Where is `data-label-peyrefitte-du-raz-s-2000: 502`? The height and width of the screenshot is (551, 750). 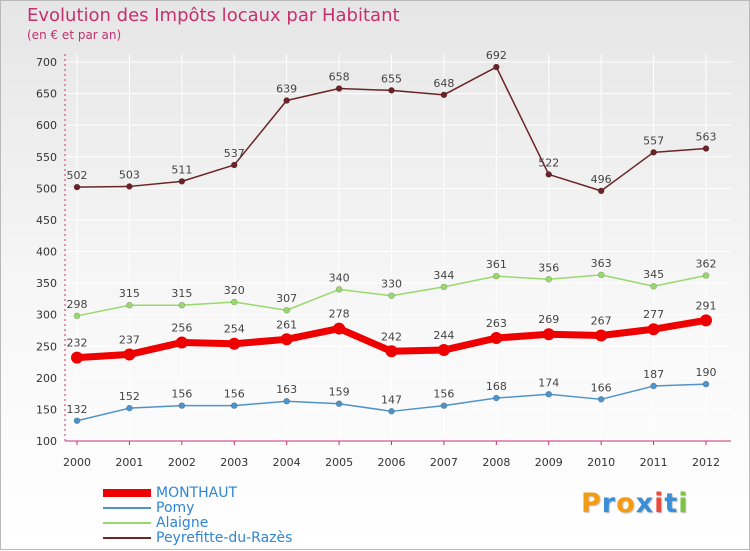
data-label-peyrefitte-du-raz-s-2000: 502 is located at coordinates (77, 175).